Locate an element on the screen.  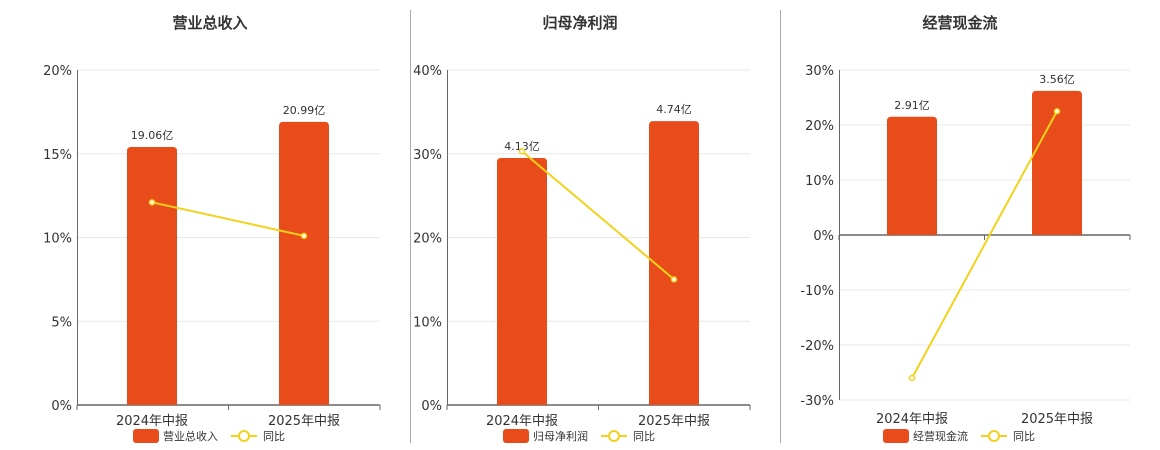
legend-label: 经营现金流 is located at coordinates (940, 436).